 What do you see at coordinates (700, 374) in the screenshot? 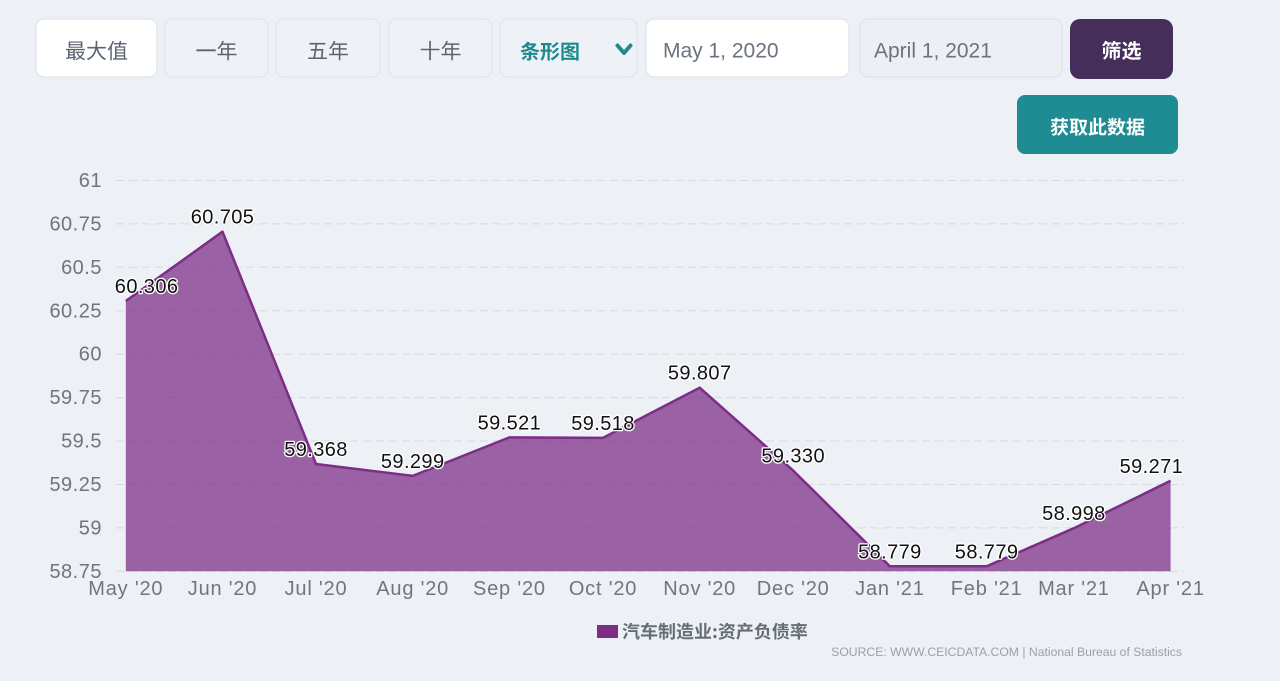
I see `svg-text: 59.807` at bounding box center [700, 374].